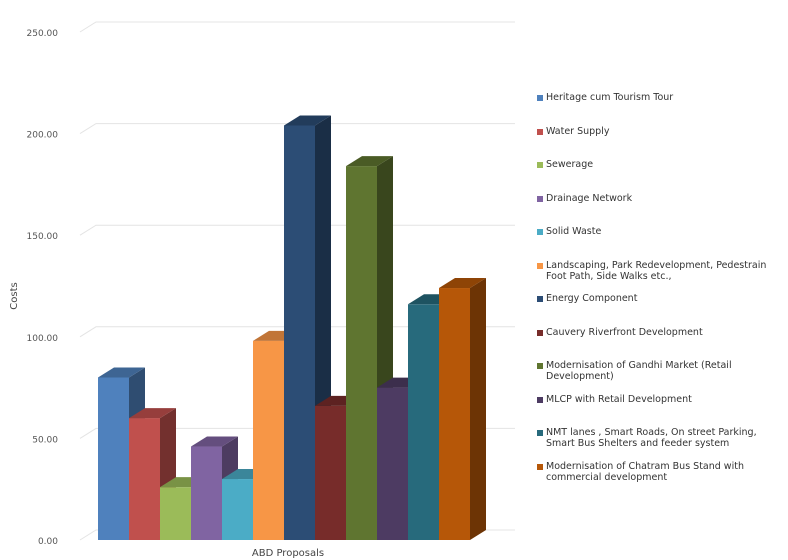 The height and width of the screenshot is (560, 788). I want to click on legend-label: Solid Waste, so click(574, 231).